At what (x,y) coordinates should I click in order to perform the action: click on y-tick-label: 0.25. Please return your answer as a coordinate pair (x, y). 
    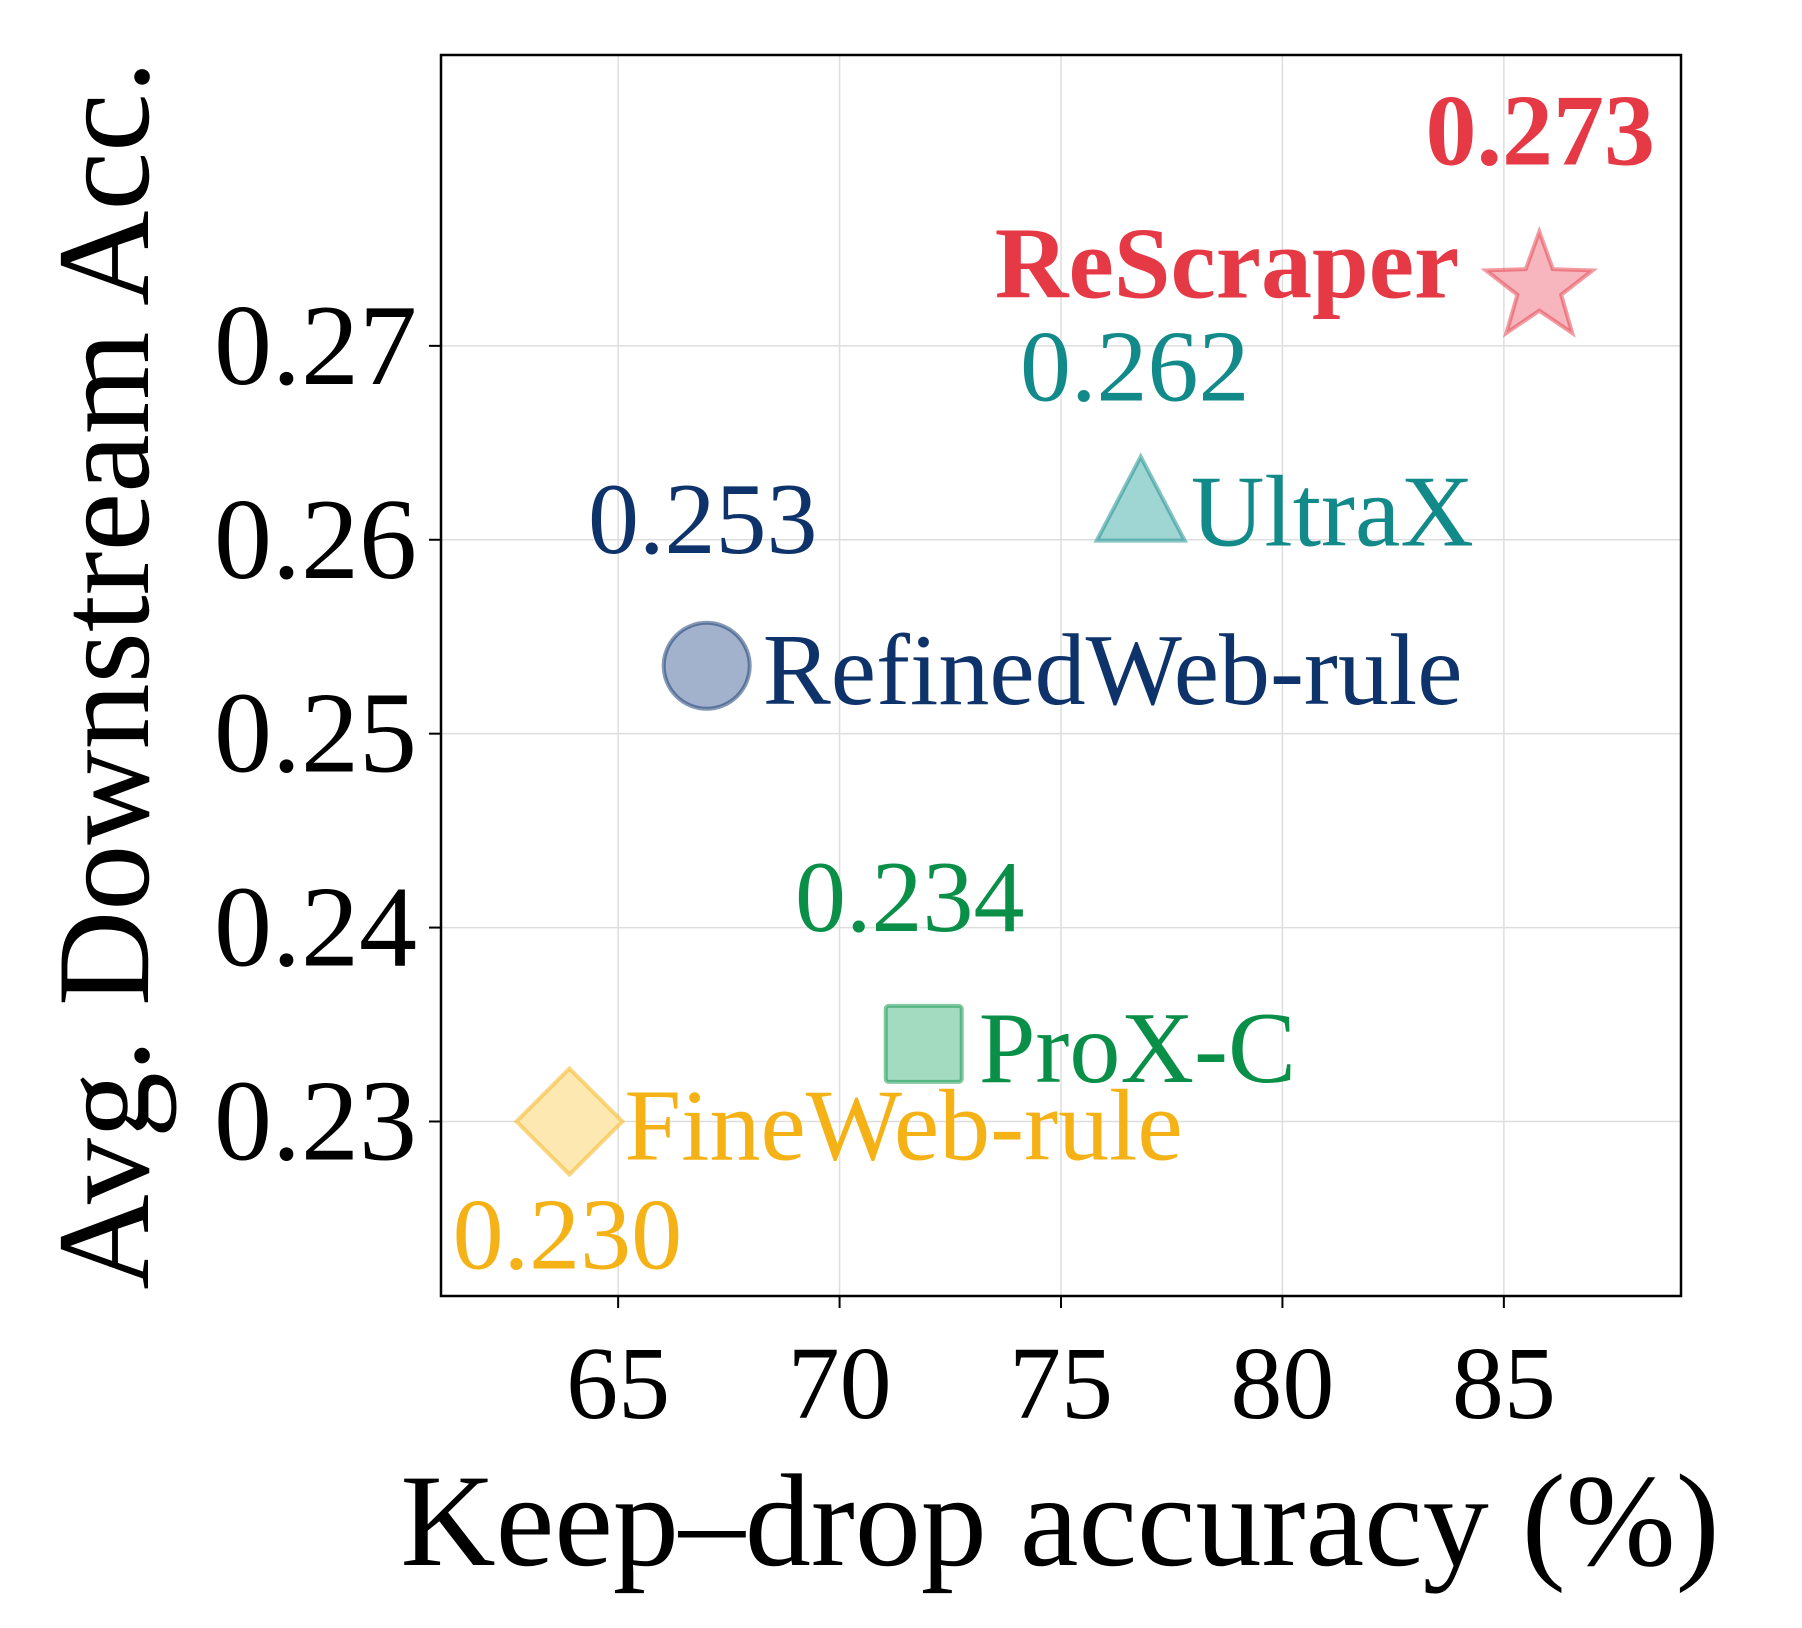
    Looking at the image, I should click on (315, 734).